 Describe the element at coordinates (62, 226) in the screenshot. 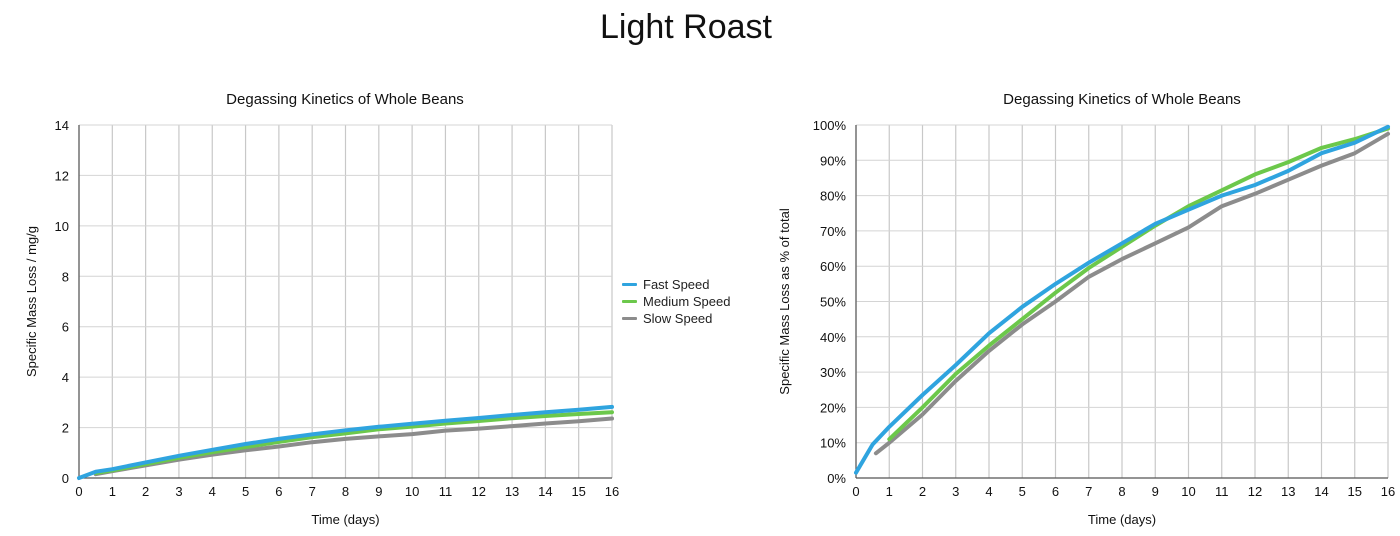

I see `y-tick-label: 10` at that location.